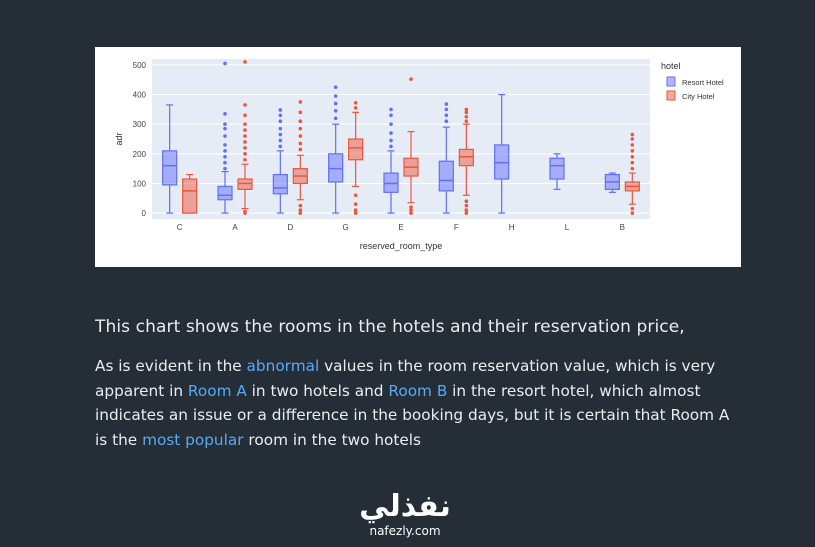  What do you see at coordinates (193, 439) in the screenshot?
I see `highlighted-phrase: most popular` at bounding box center [193, 439].